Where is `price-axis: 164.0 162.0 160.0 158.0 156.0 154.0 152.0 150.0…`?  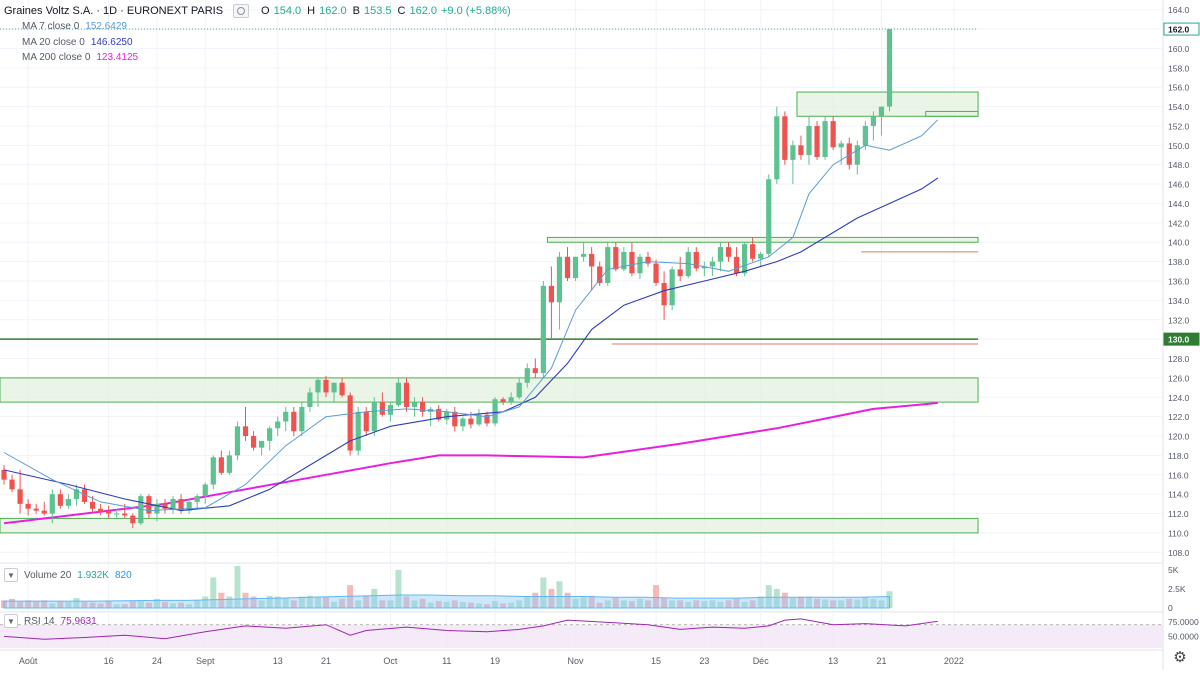 price-axis: 164.0 162.0 160.0 158.0 156.0 154.0 152.0 150.0… is located at coordinates (1181, 323).